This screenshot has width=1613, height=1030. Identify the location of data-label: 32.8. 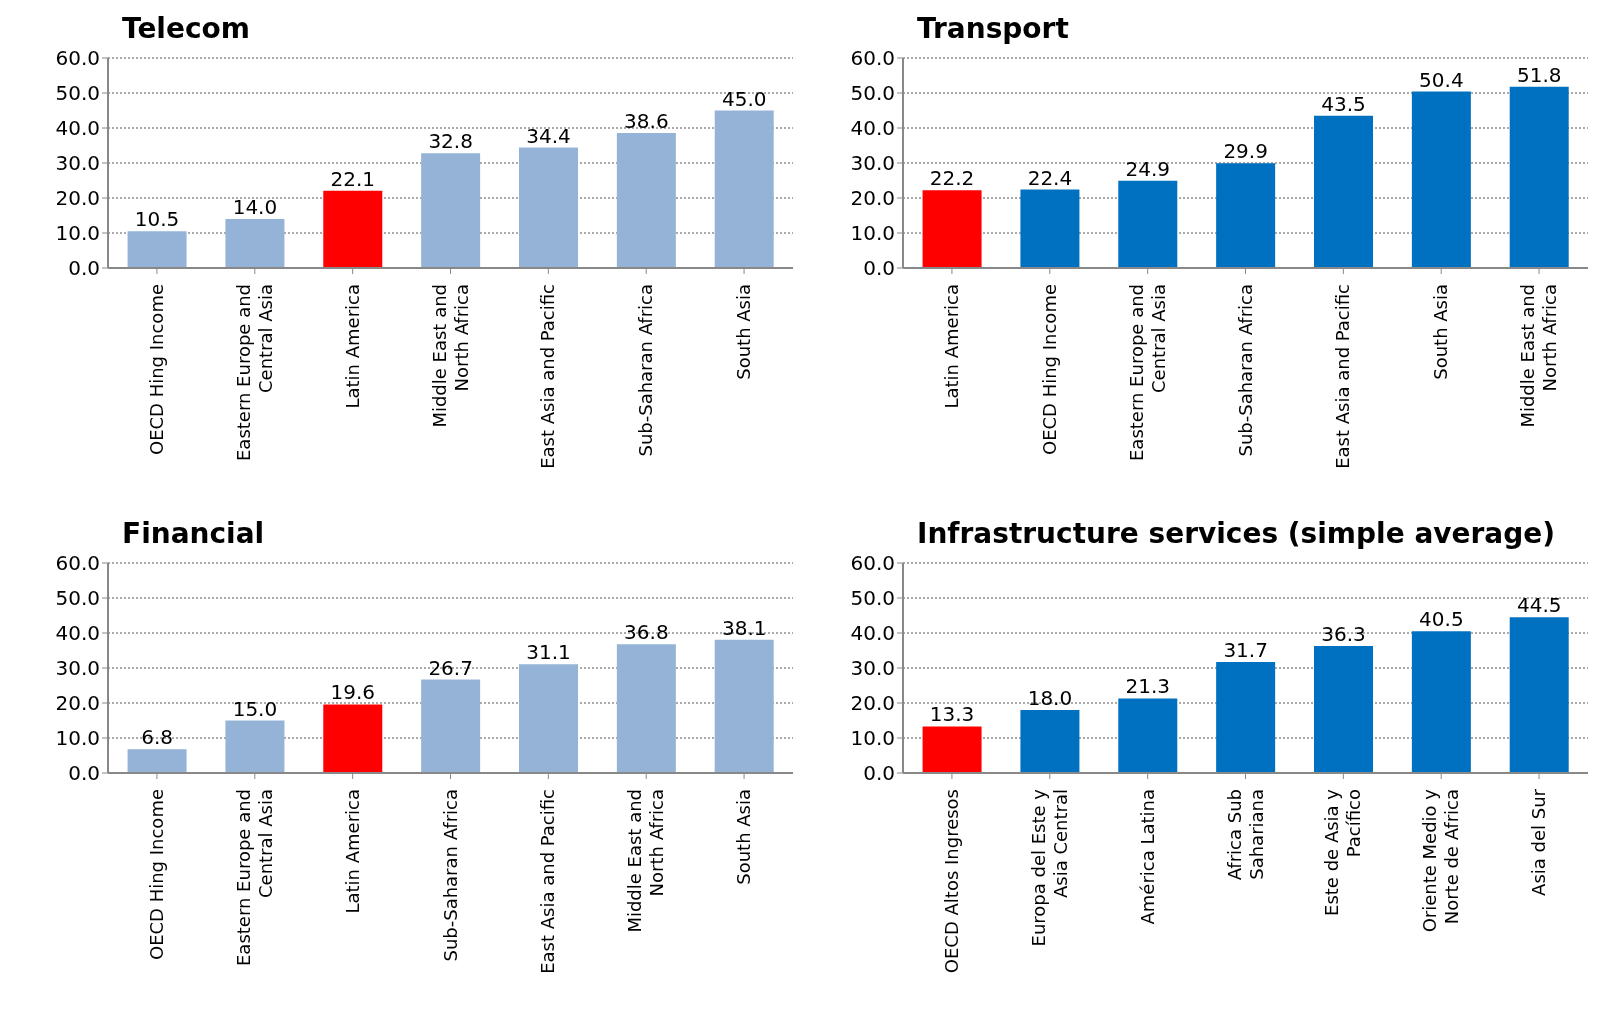
(450, 141).